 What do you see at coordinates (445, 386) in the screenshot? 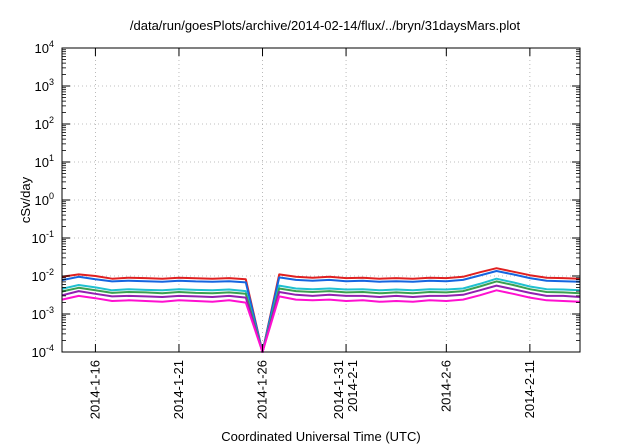
I see `x-tick-label: 2014-2-6` at bounding box center [445, 386].